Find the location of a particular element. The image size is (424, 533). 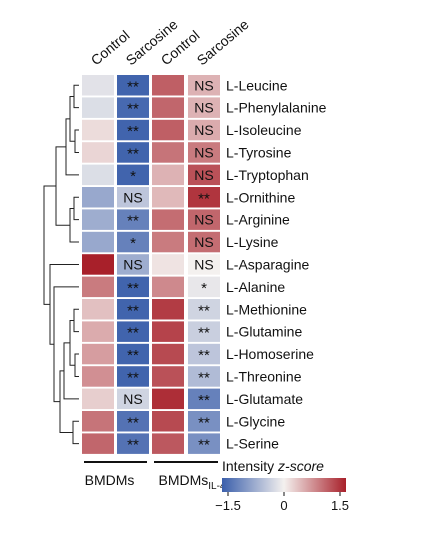

significance-mark: * is located at coordinates (204, 288).